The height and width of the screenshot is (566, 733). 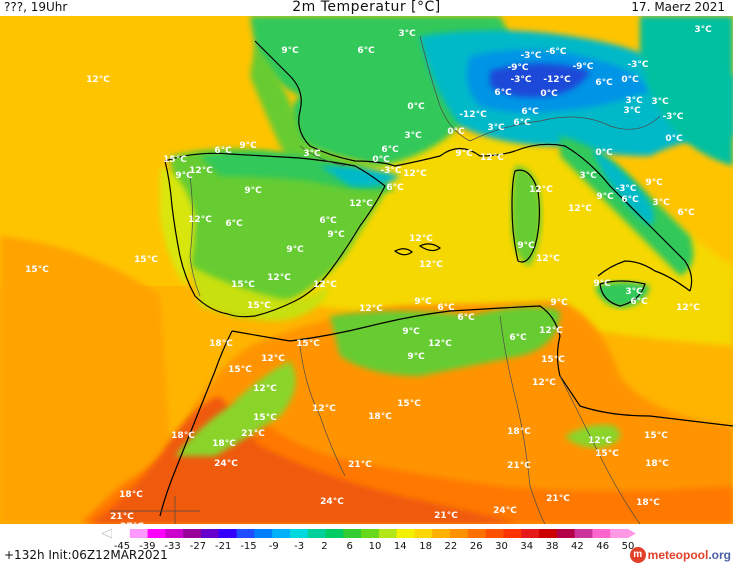 What do you see at coordinates (602, 546) in the screenshot?
I see `legend-tick-label: 46` at bounding box center [602, 546].